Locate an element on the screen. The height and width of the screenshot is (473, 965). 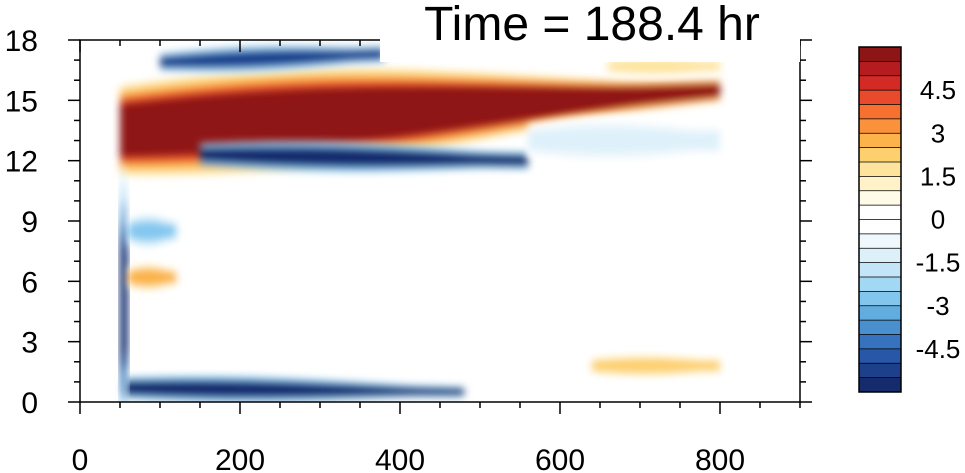
colorbar-label: 3 is located at coordinates (938, 133).